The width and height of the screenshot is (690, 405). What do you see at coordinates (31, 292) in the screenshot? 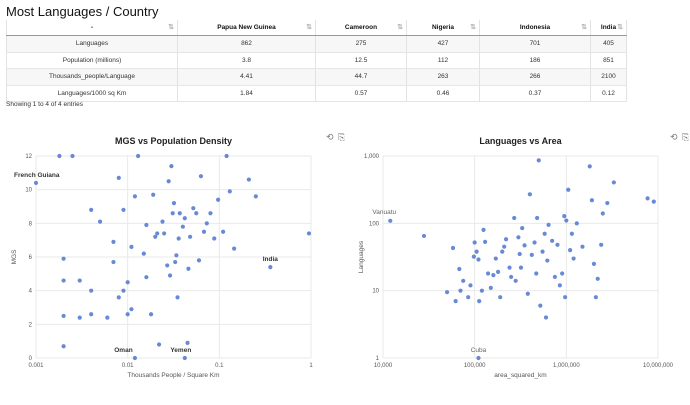
I see `y-tick-label: 4` at bounding box center [31, 292].